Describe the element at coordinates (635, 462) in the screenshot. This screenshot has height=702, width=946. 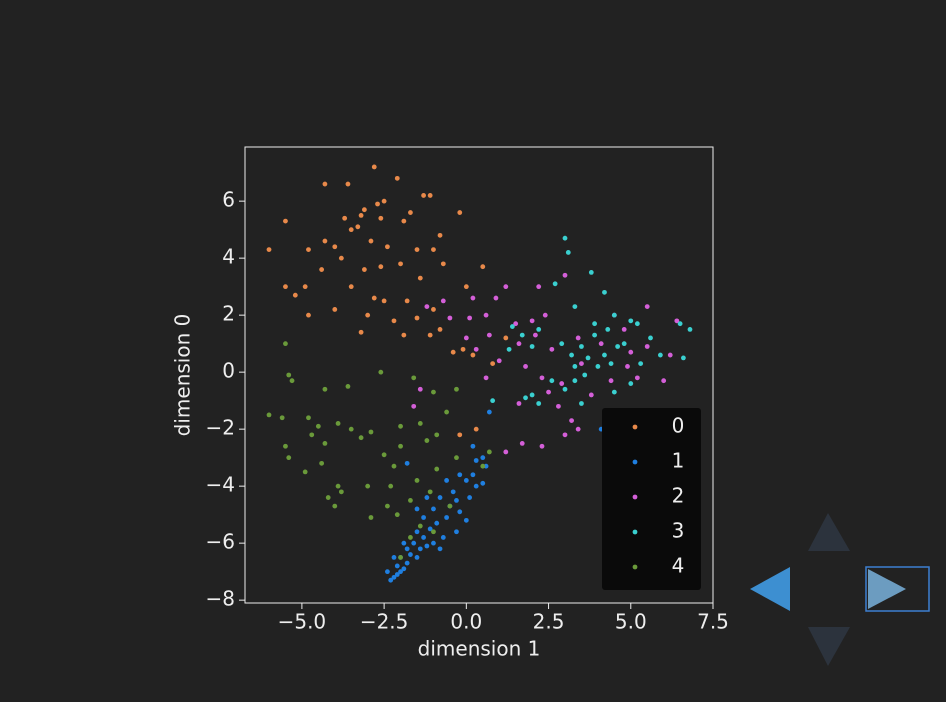
I see `legend-marker` at that location.